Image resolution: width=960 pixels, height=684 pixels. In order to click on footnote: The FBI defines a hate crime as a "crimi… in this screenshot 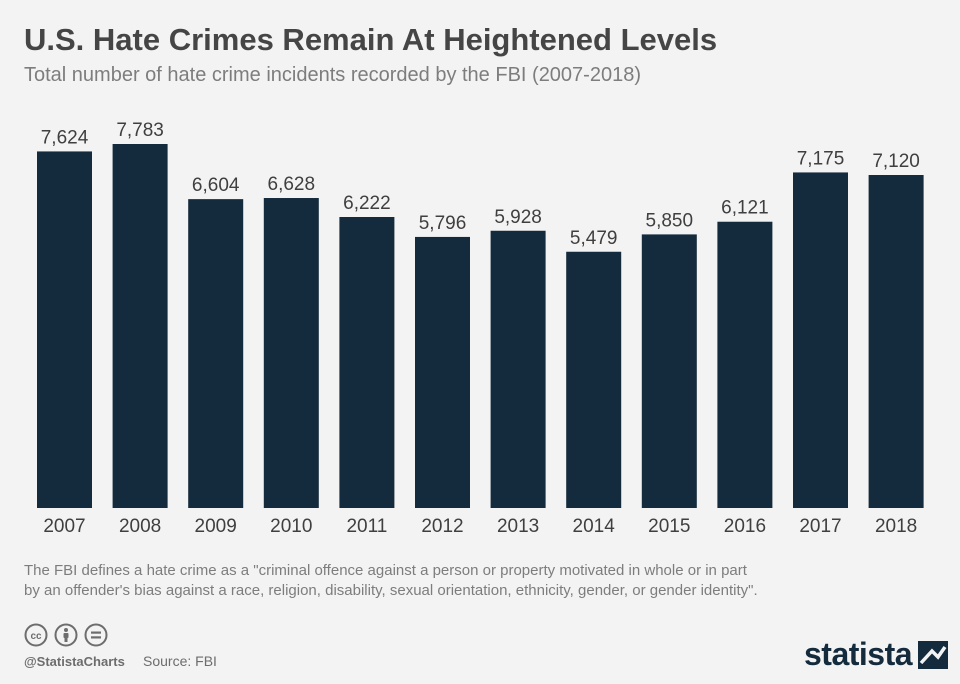, I will do `click(474, 581)`.